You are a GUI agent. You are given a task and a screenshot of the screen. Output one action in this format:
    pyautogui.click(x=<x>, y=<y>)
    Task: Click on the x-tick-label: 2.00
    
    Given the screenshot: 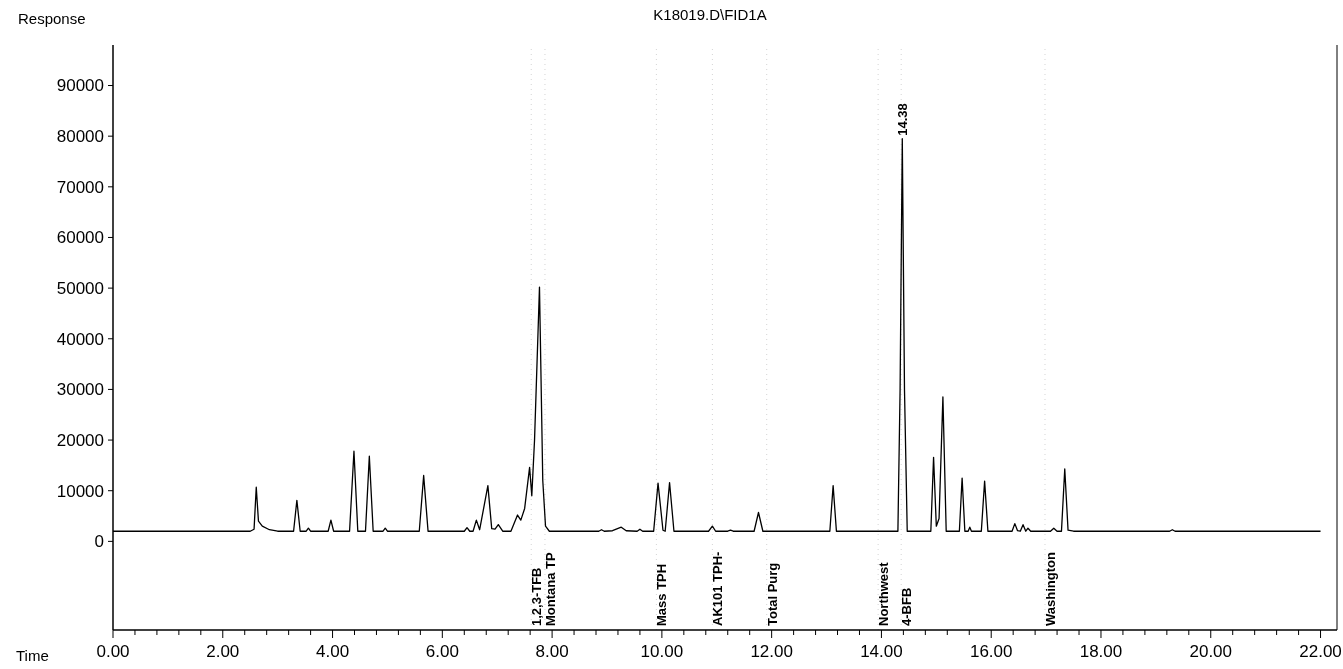 What is the action you would take?
    pyautogui.click(x=223, y=651)
    